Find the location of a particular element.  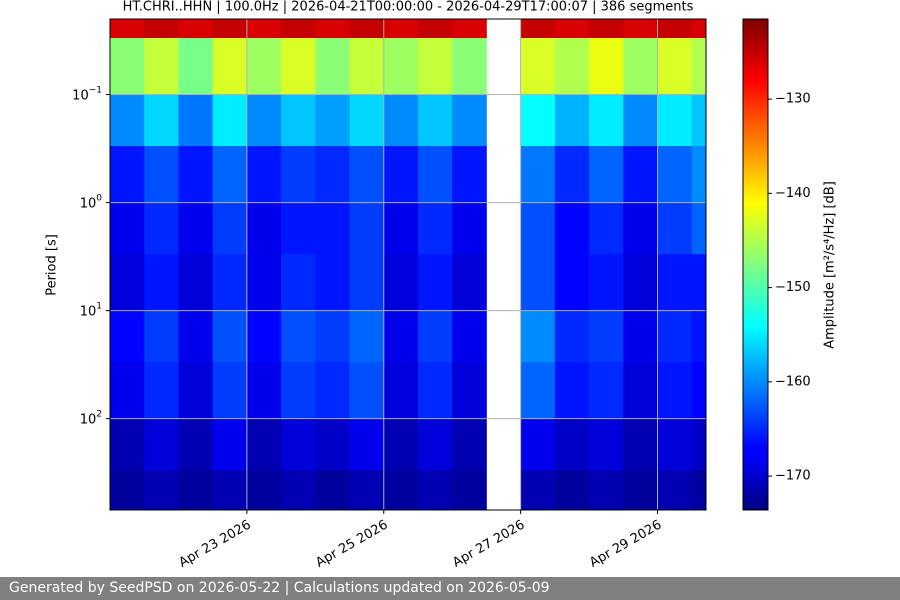

y-tick-label: 10¹ is located at coordinates (91, 311).